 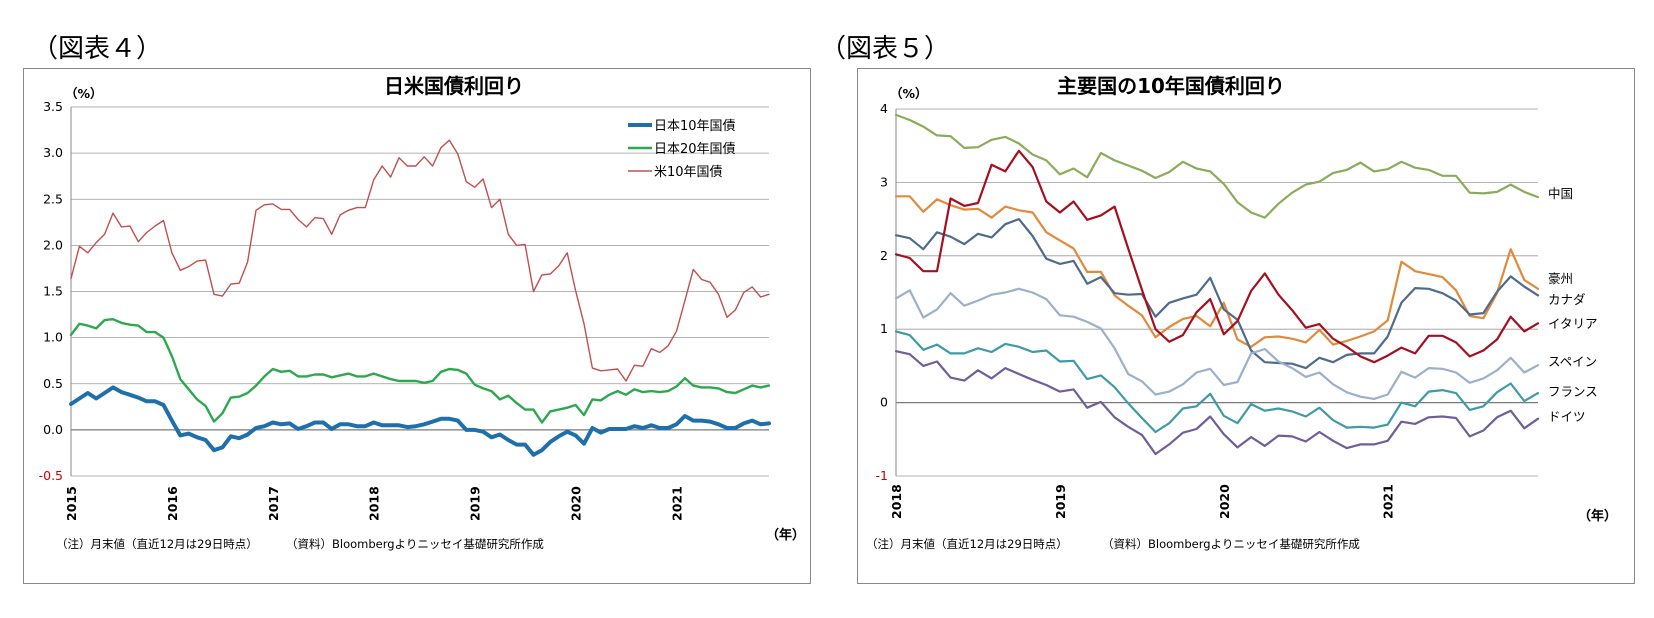 I want to click on series-end-label: カナダ, so click(x=1567, y=299).